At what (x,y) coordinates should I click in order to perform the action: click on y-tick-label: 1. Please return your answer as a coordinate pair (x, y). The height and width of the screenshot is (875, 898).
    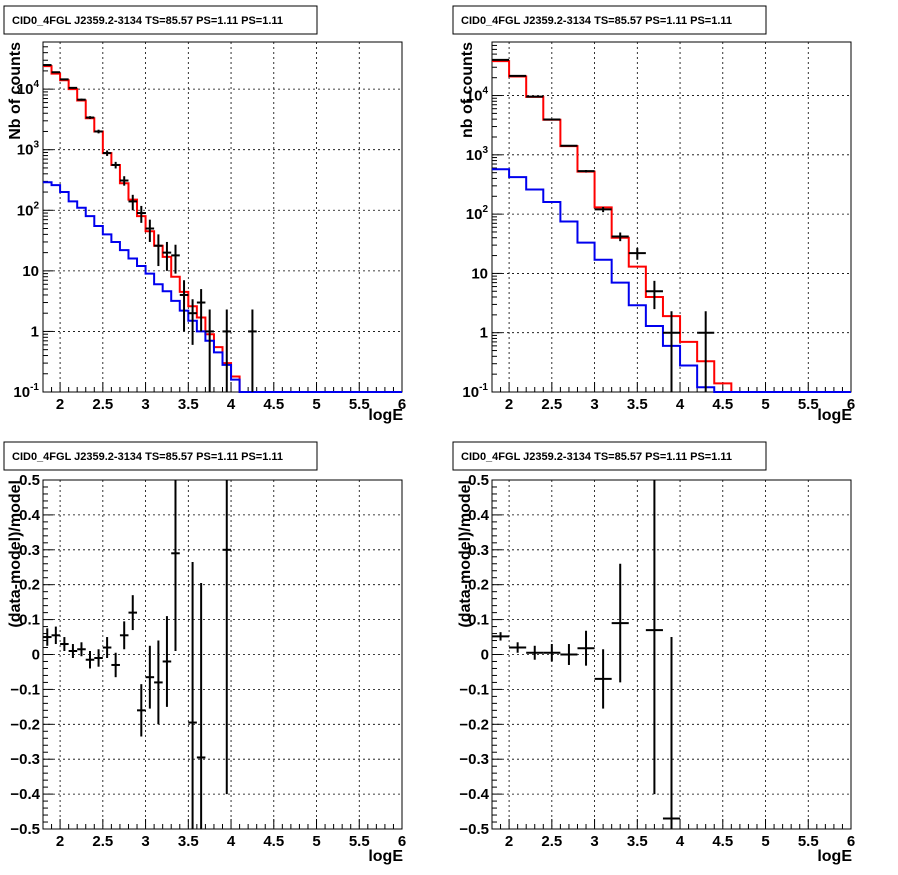
    Looking at the image, I should click on (35, 331).